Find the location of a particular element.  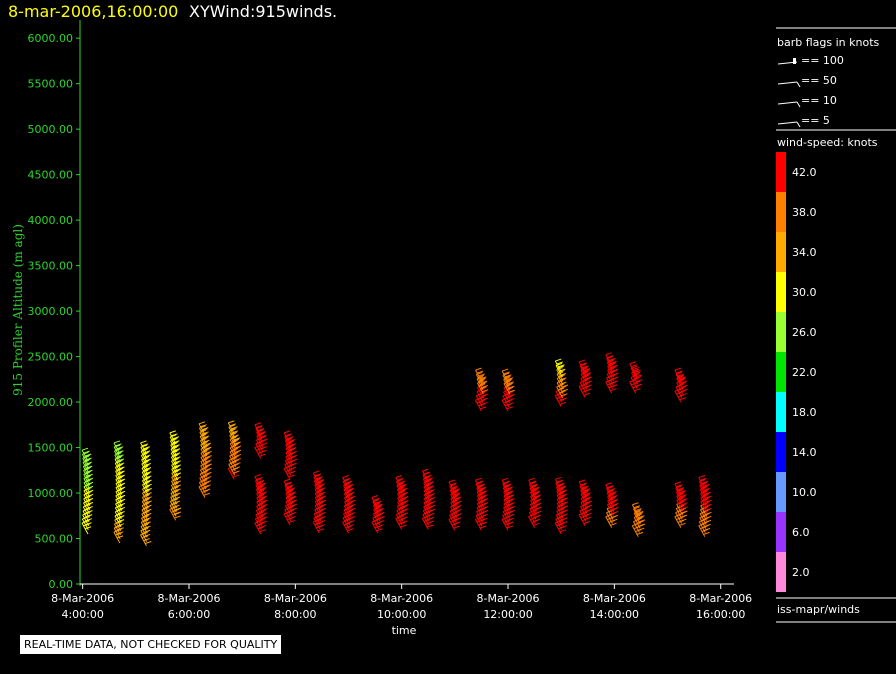

barb-legend-item: == 10 is located at coordinates (807, 101).